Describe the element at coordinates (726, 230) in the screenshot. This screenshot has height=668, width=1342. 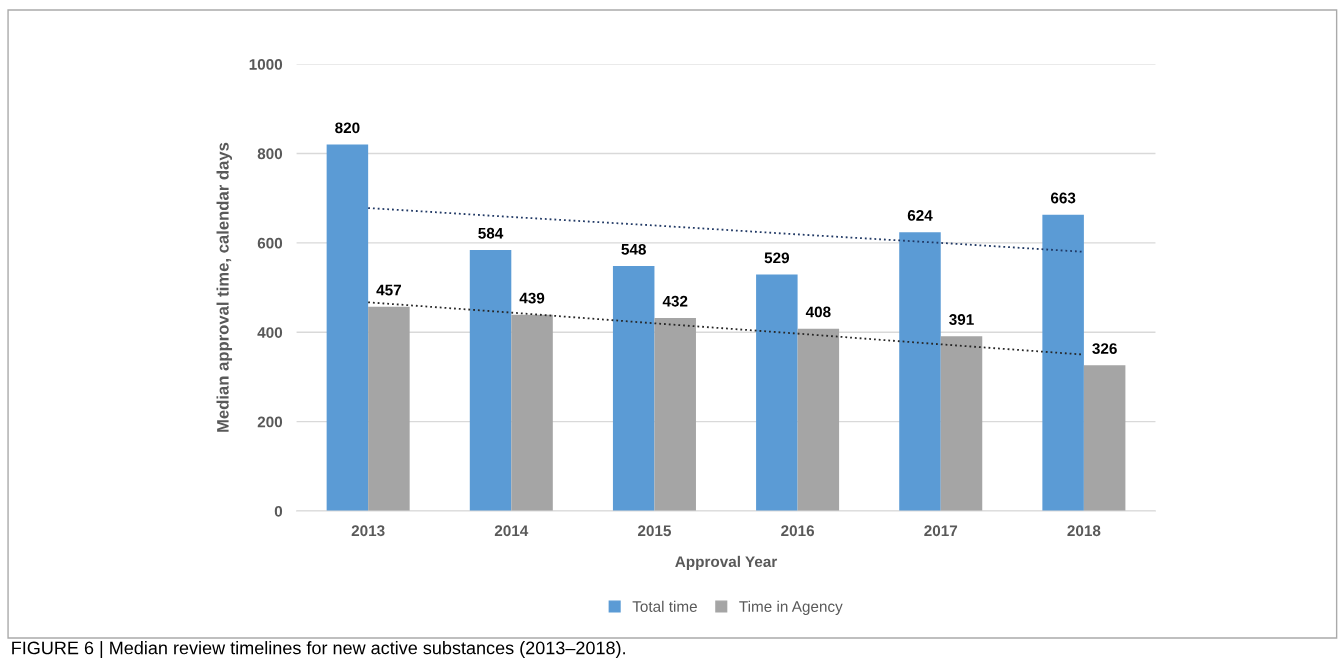
I see `line-series` at that location.